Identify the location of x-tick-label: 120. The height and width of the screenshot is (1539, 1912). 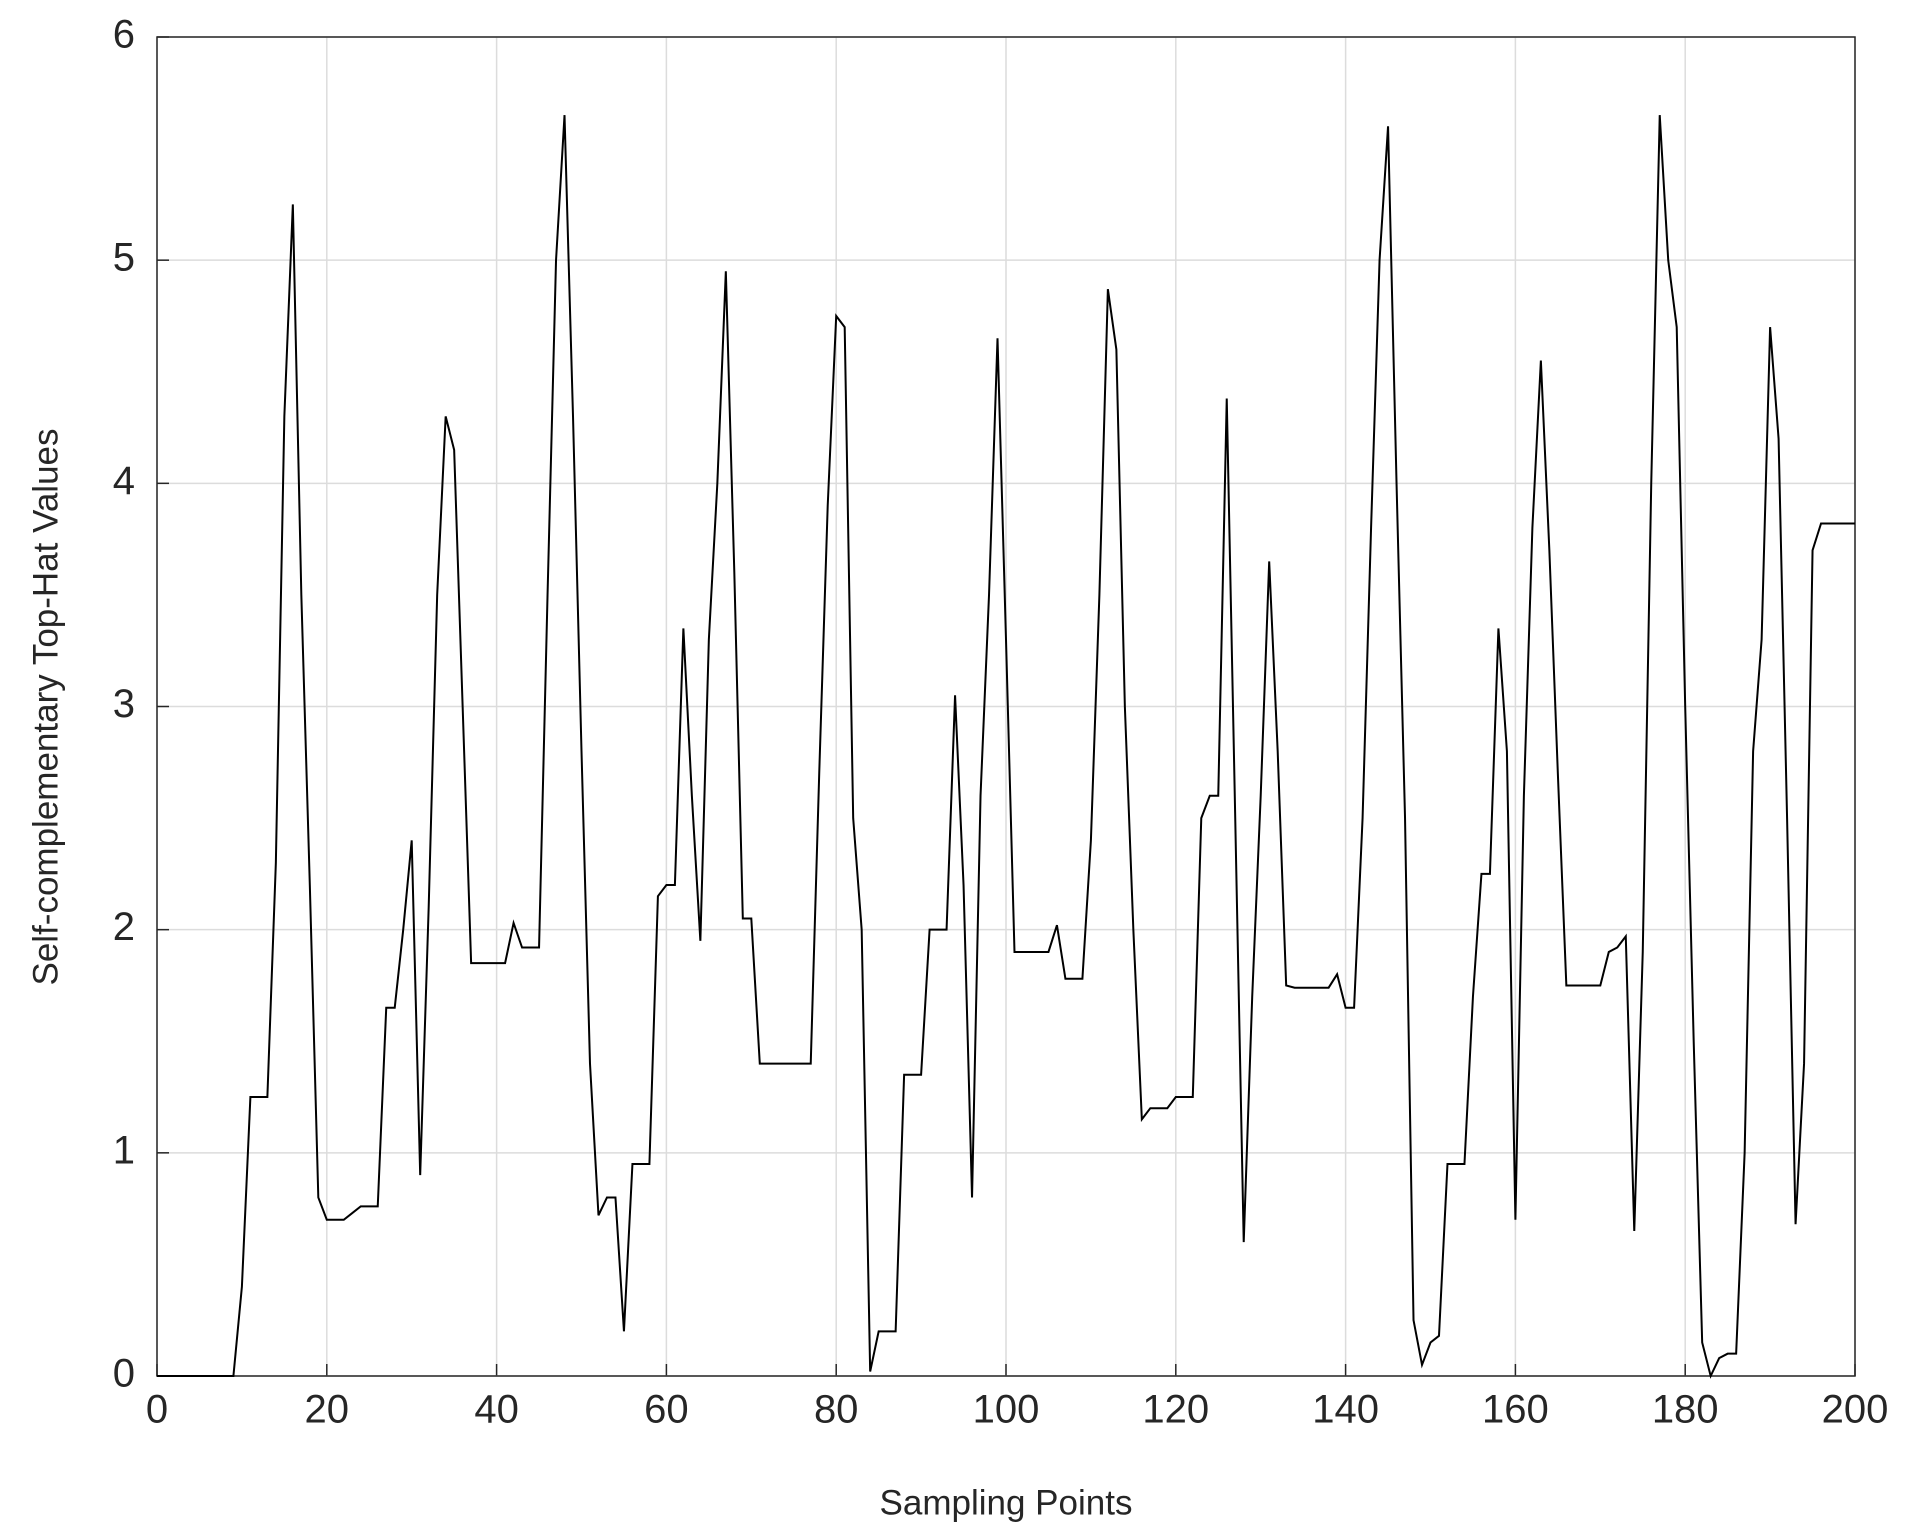
(1175, 1410).